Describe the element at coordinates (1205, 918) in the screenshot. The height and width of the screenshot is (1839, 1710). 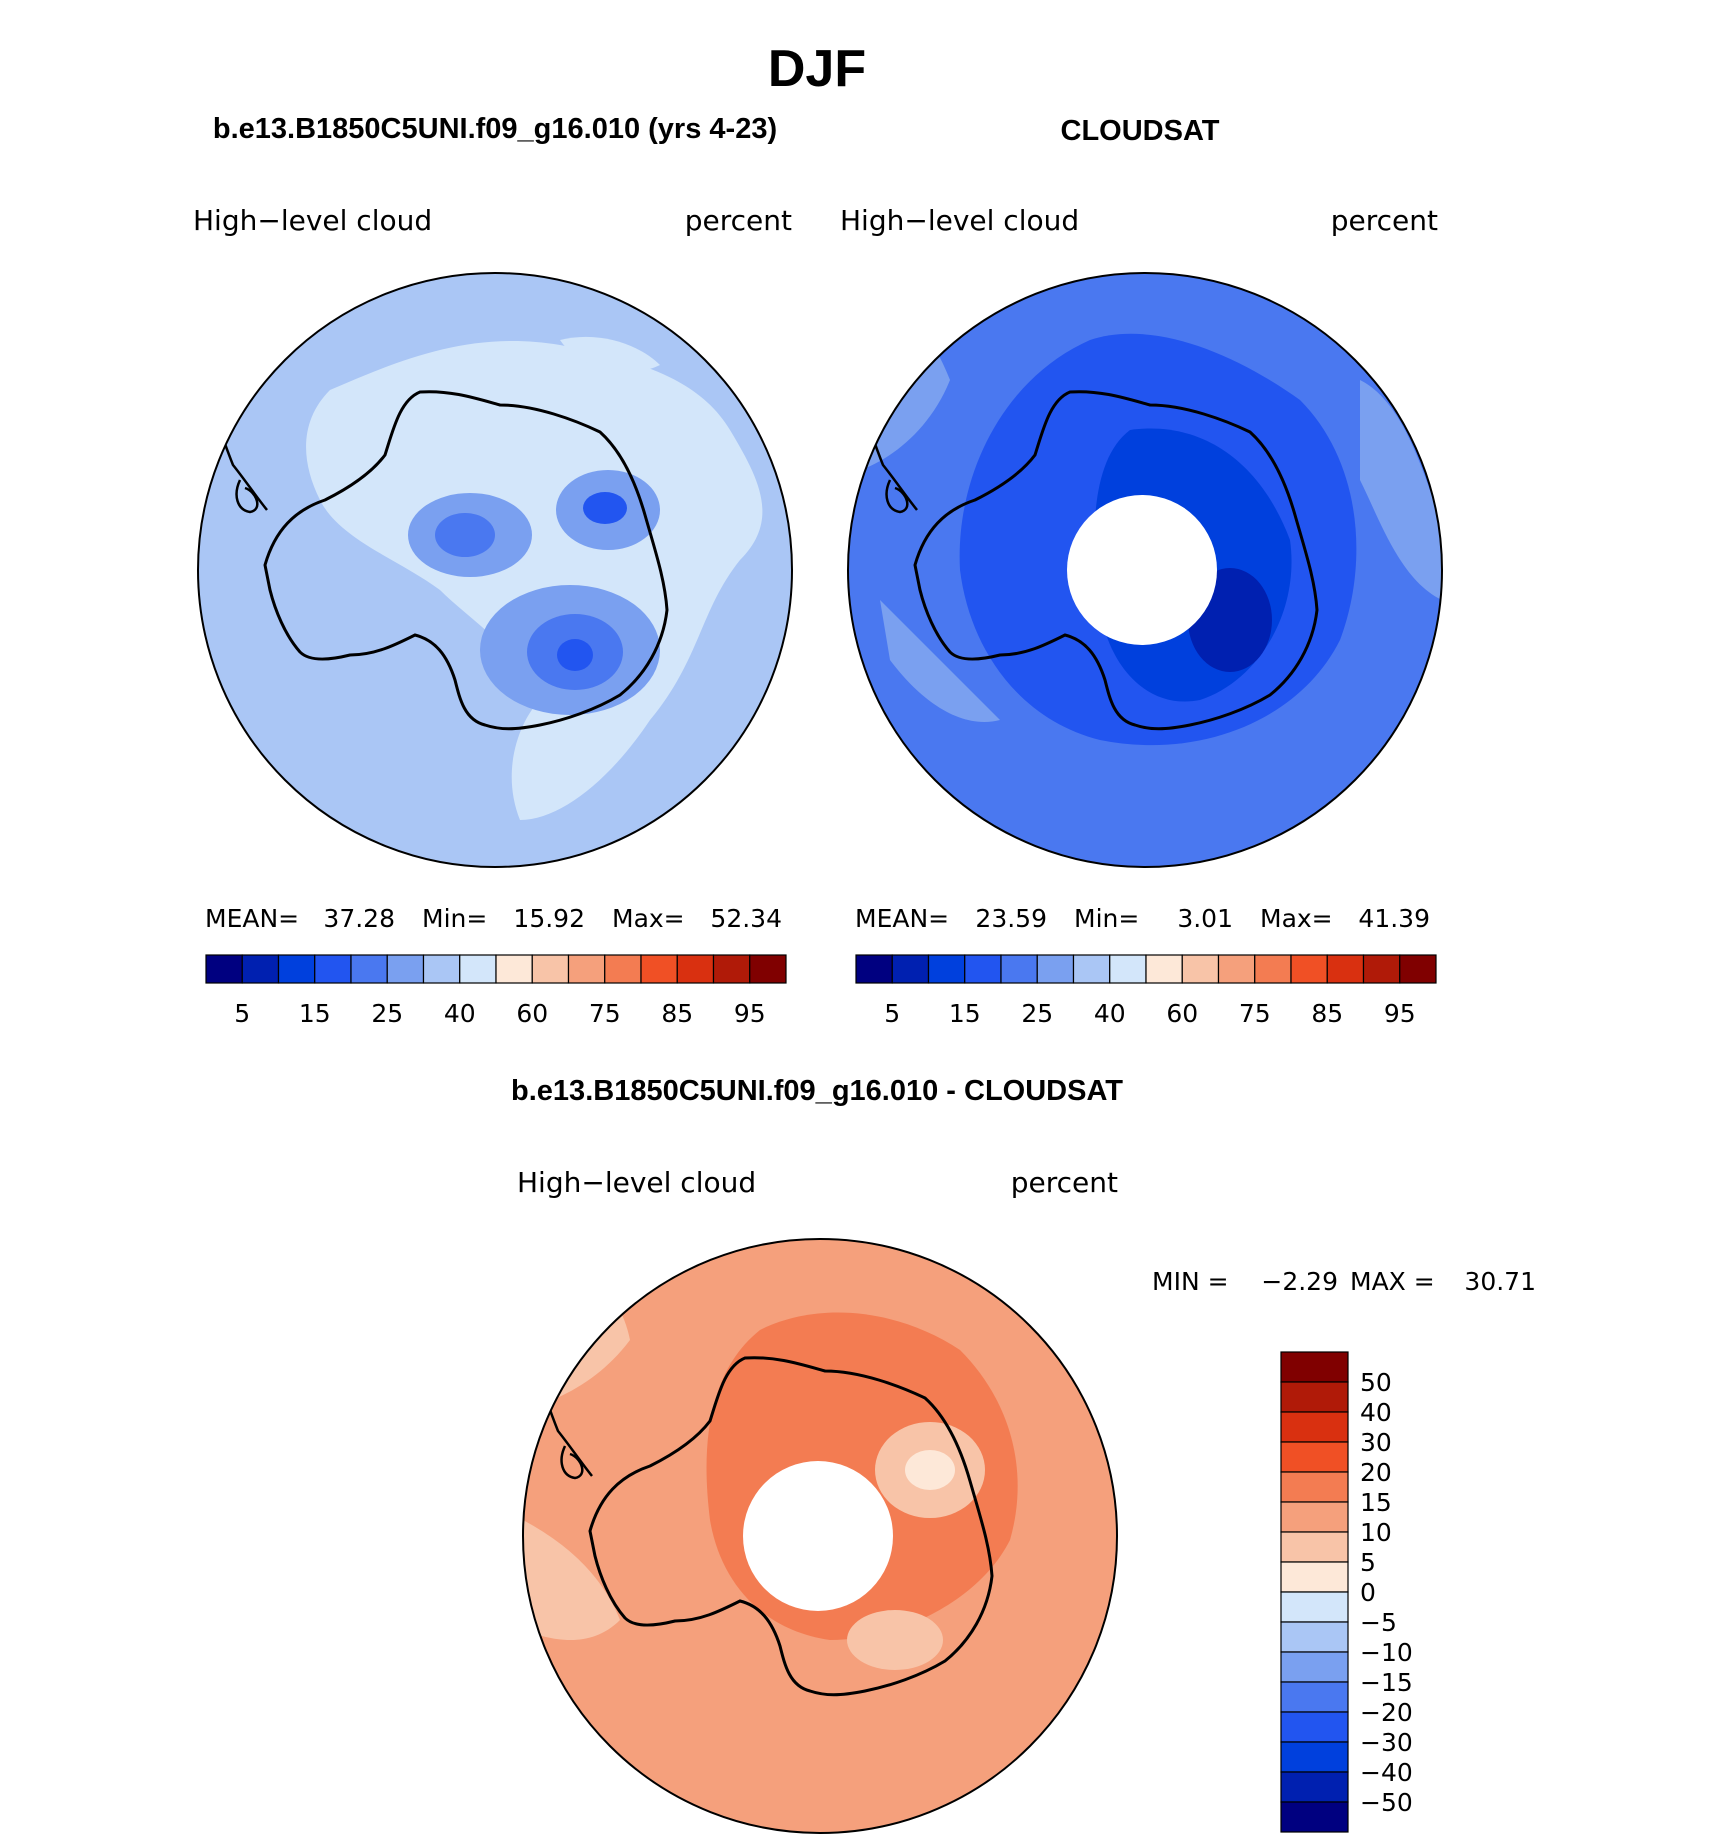
I see `panel-2-min-value: 3.01` at that location.